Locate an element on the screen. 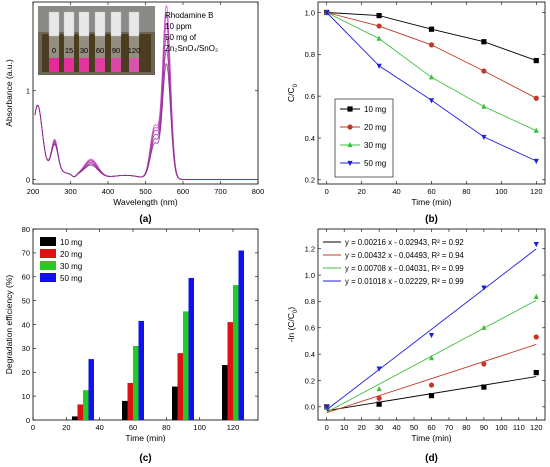 The width and height of the screenshot is (550, 467). legend-fit-equation: y = 0.00216 x - 0.02943, R² = 0.92 is located at coordinates (404, 242).